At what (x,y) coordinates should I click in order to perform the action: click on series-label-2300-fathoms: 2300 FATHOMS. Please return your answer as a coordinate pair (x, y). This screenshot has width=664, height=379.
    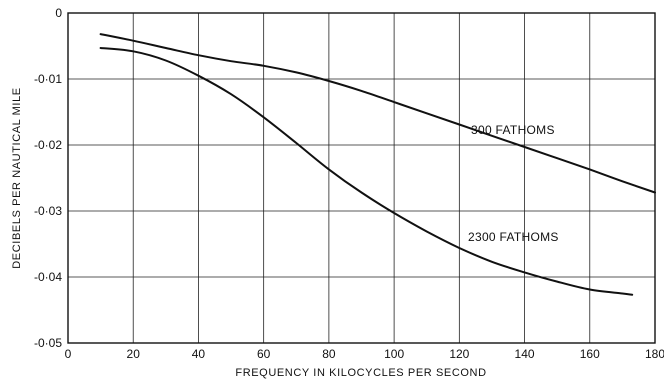
    Looking at the image, I should click on (513, 237).